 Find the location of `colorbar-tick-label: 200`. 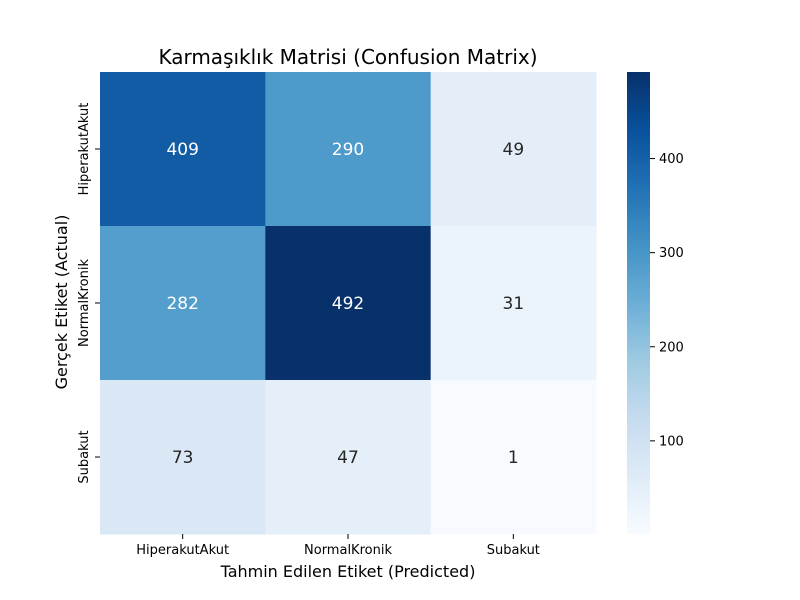

colorbar-tick-label: 200 is located at coordinates (671, 347).